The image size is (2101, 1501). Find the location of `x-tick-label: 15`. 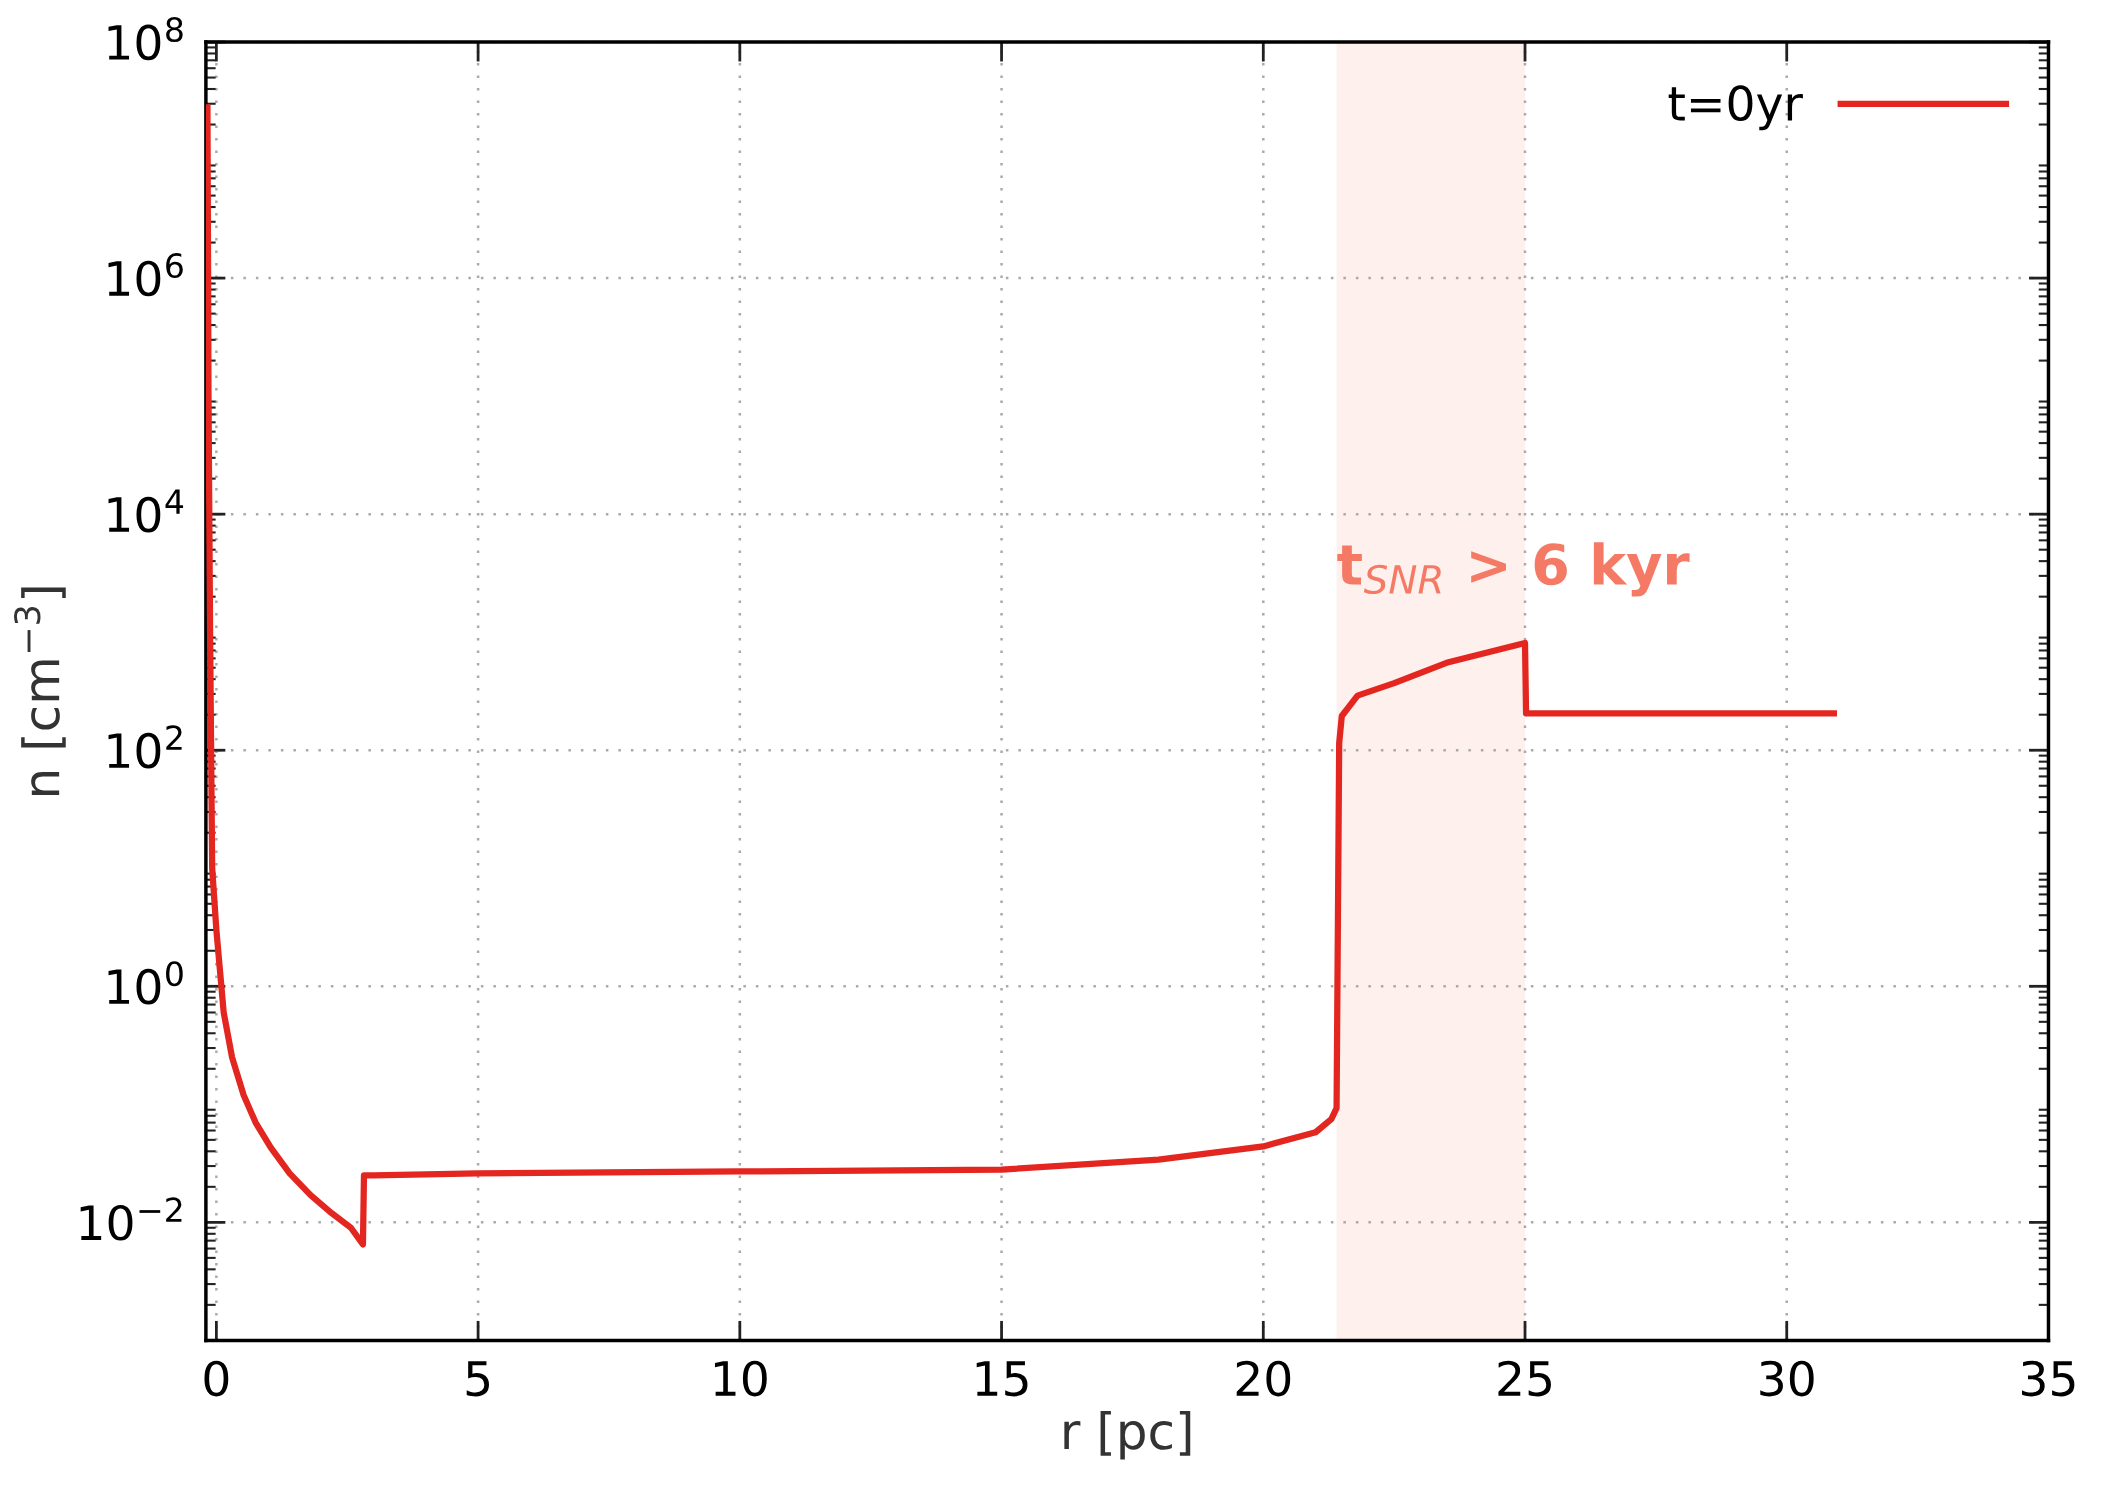

x-tick-label: 15 is located at coordinates (1002, 1379).